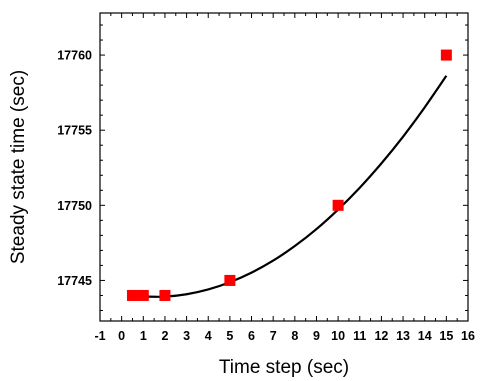  What do you see at coordinates (403, 336) in the screenshot?
I see `x-tick-label: 13` at bounding box center [403, 336].